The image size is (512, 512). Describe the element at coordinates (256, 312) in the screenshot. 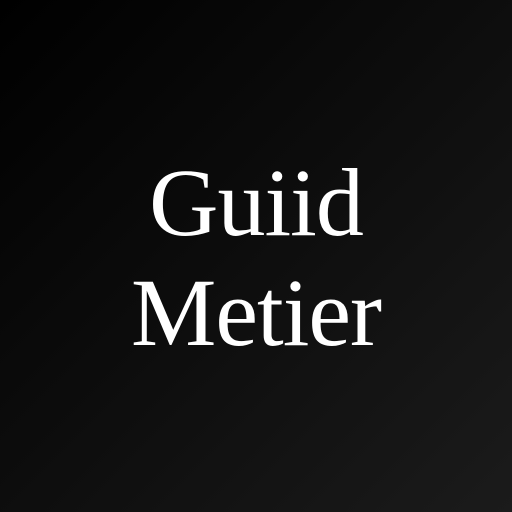

I see `wordmark-line-2: Metier` at that location.